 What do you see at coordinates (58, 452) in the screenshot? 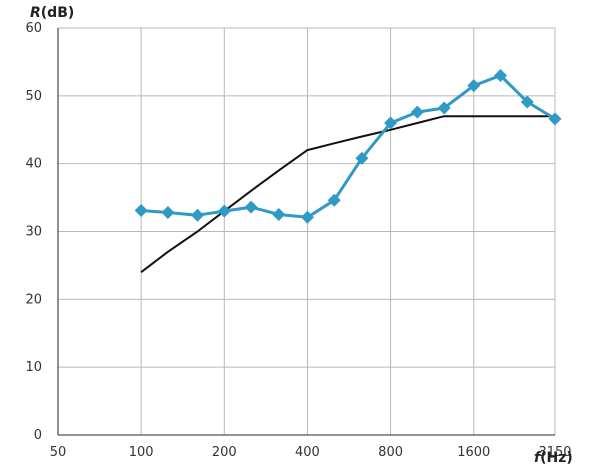
I see `x-tick-label: 50` at bounding box center [58, 452].